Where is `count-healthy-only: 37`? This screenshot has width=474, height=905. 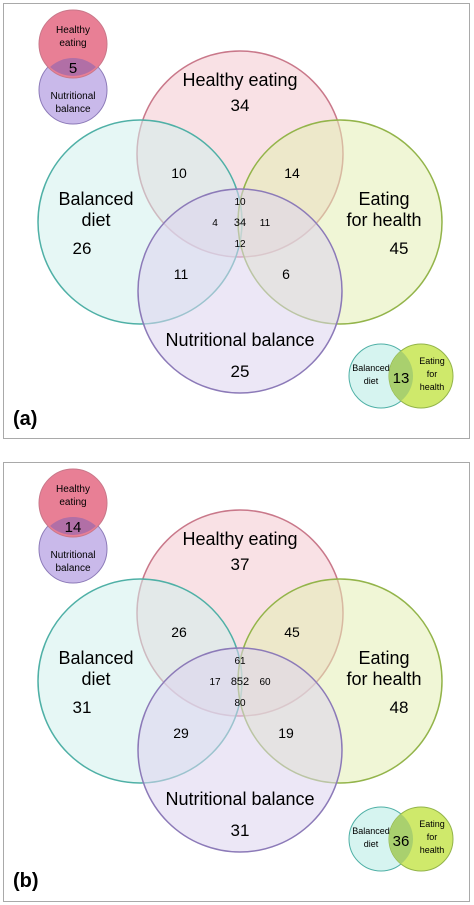
count-healthy-only: 37 is located at coordinates (240, 564).